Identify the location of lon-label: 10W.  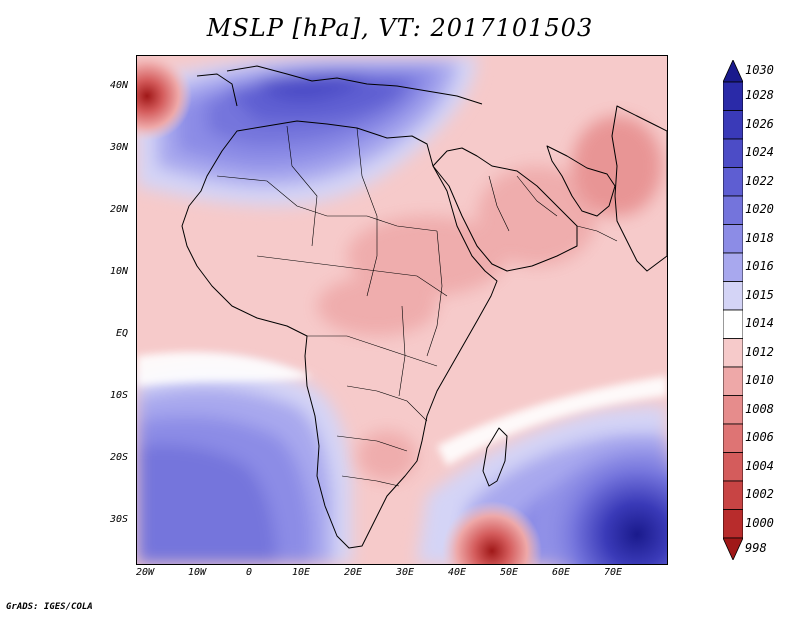
(197, 572).